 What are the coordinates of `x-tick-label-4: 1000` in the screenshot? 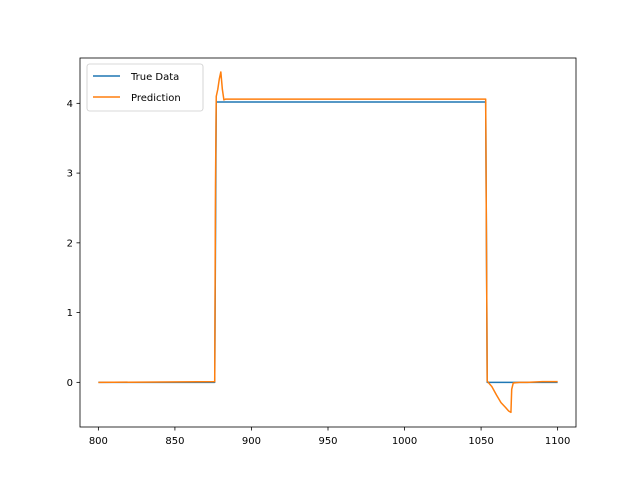 It's located at (404, 441).